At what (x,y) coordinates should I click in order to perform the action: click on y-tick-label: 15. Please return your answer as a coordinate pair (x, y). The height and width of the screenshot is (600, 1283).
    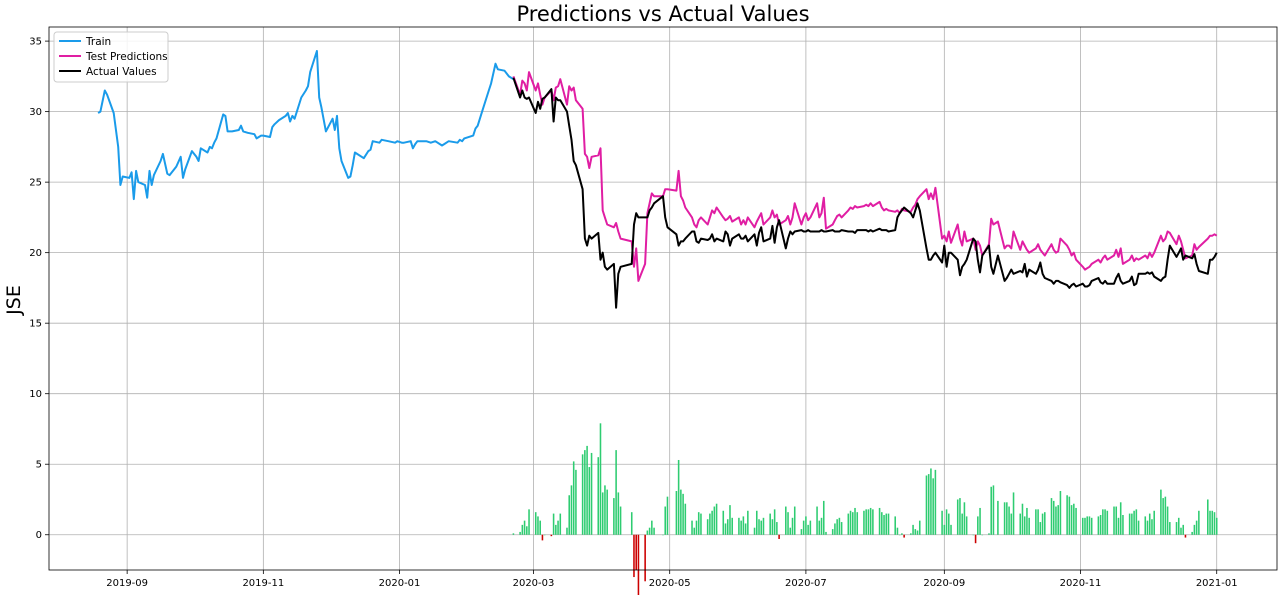
    Looking at the image, I should click on (35, 324).